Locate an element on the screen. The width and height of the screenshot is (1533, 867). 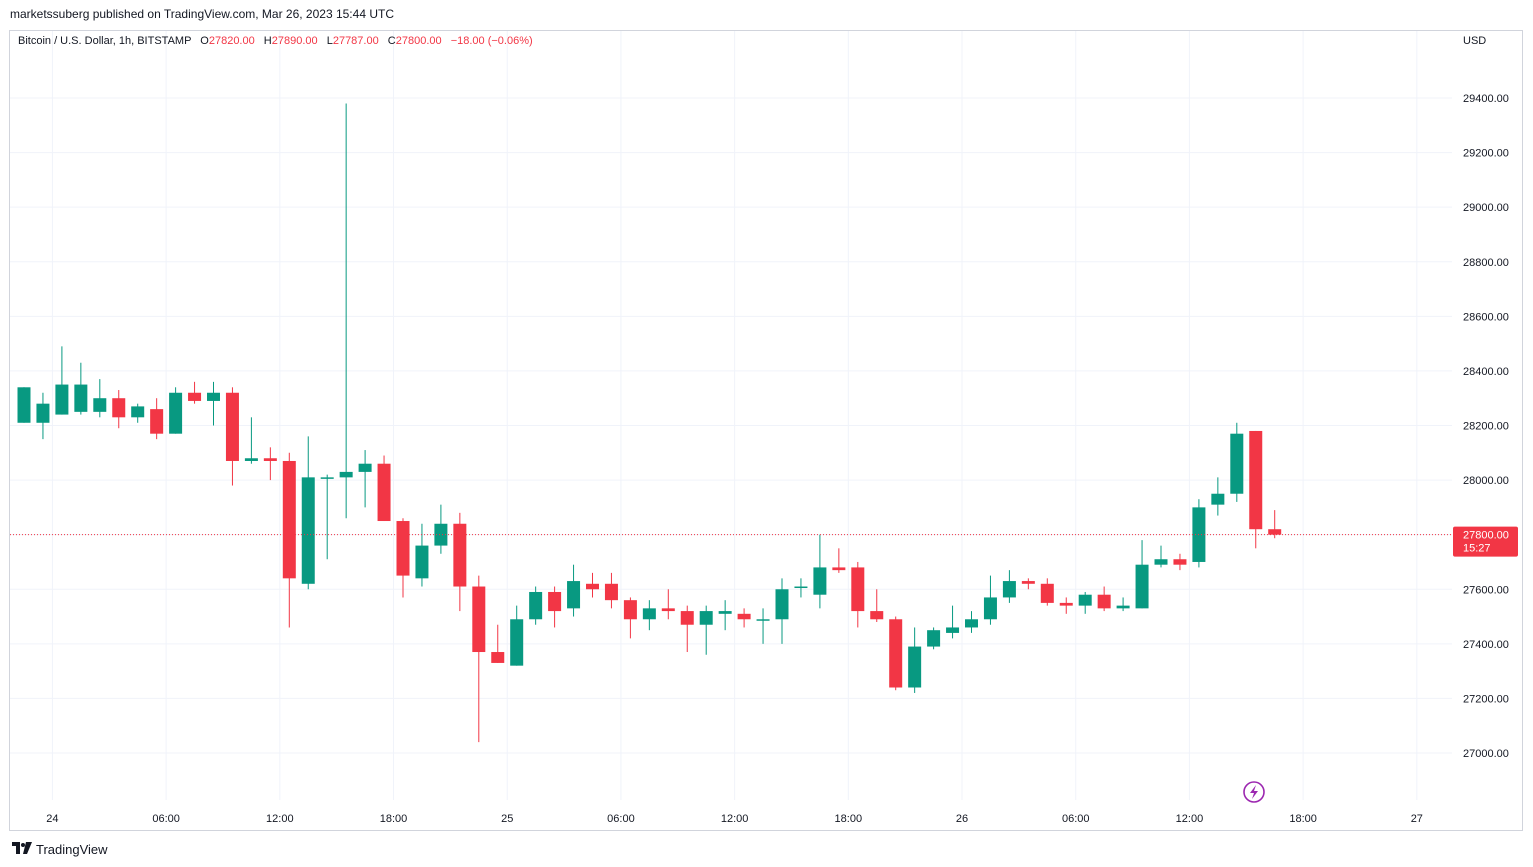
time-tick-label: 26 is located at coordinates (962, 819).